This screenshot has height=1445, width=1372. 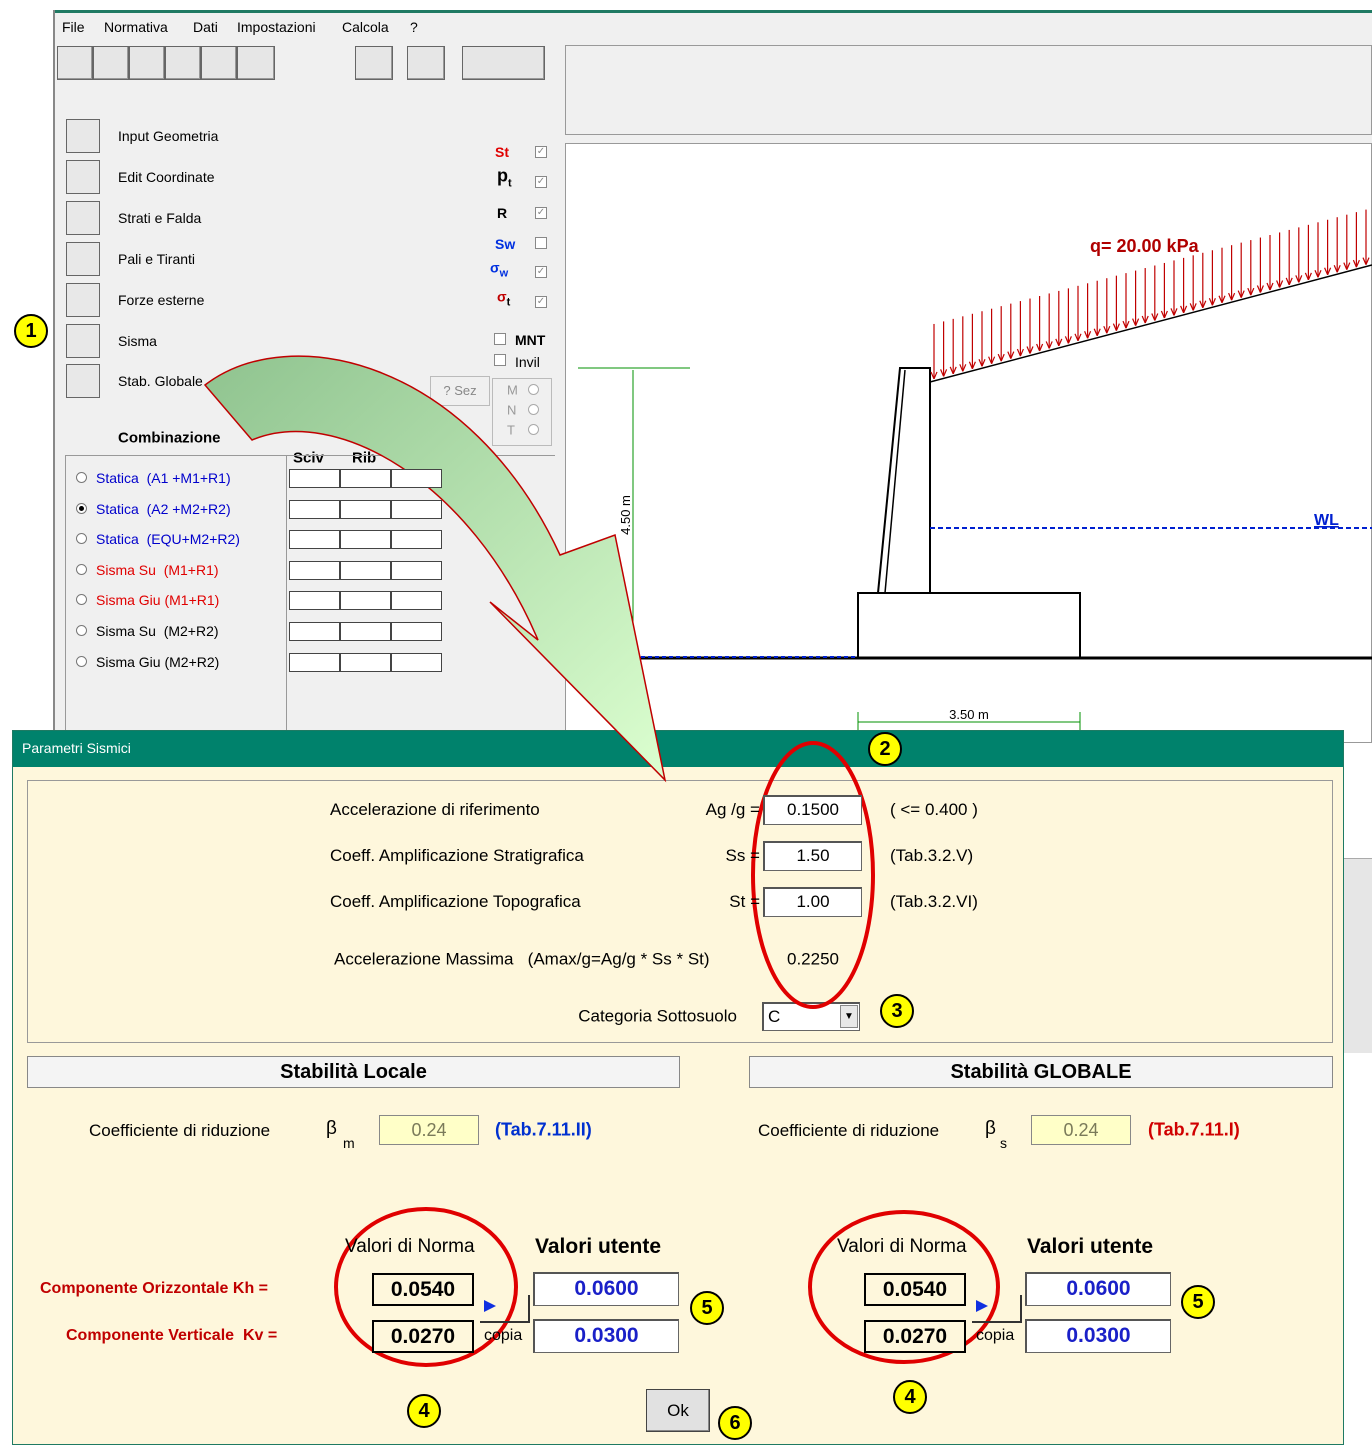 What do you see at coordinates (502, 152) in the screenshot?
I see `toggle-label: St` at bounding box center [502, 152].